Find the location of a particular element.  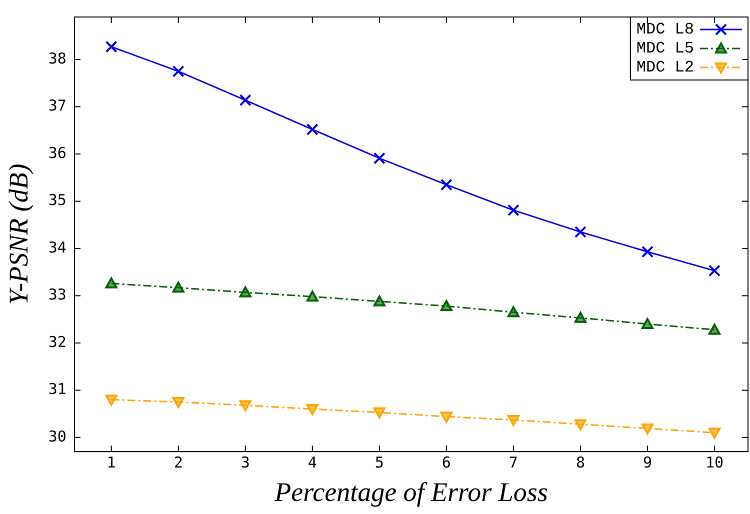

legend-label: MDC L8 is located at coordinates (665, 29).